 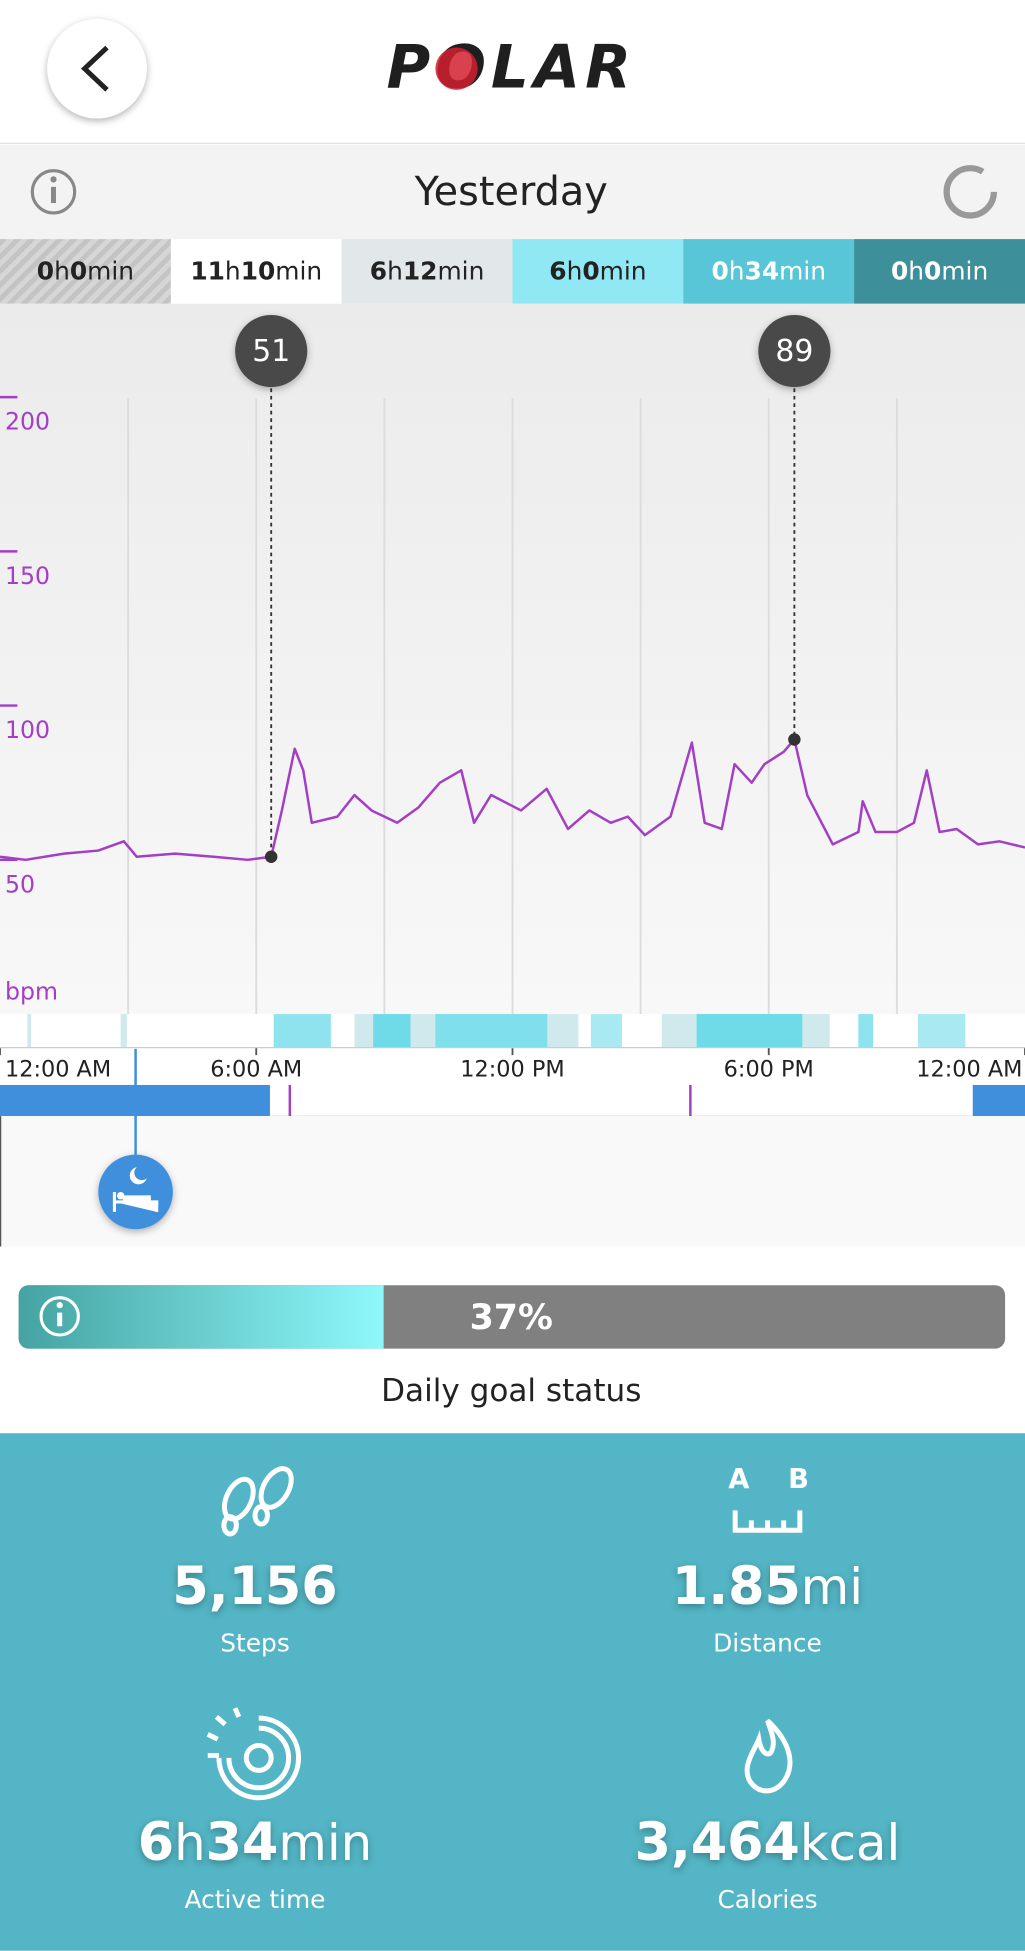 What do you see at coordinates (120, 1195) in the screenshot?
I see `bed-icon-head` at bounding box center [120, 1195].